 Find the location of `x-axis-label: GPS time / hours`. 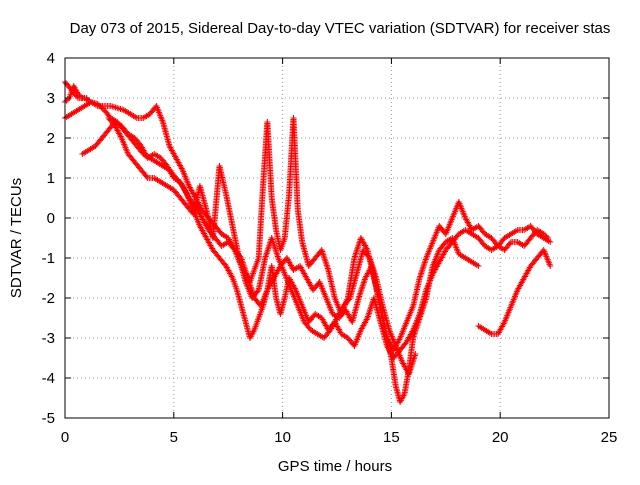

x-axis-label: GPS time / hours is located at coordinates (335, 466).